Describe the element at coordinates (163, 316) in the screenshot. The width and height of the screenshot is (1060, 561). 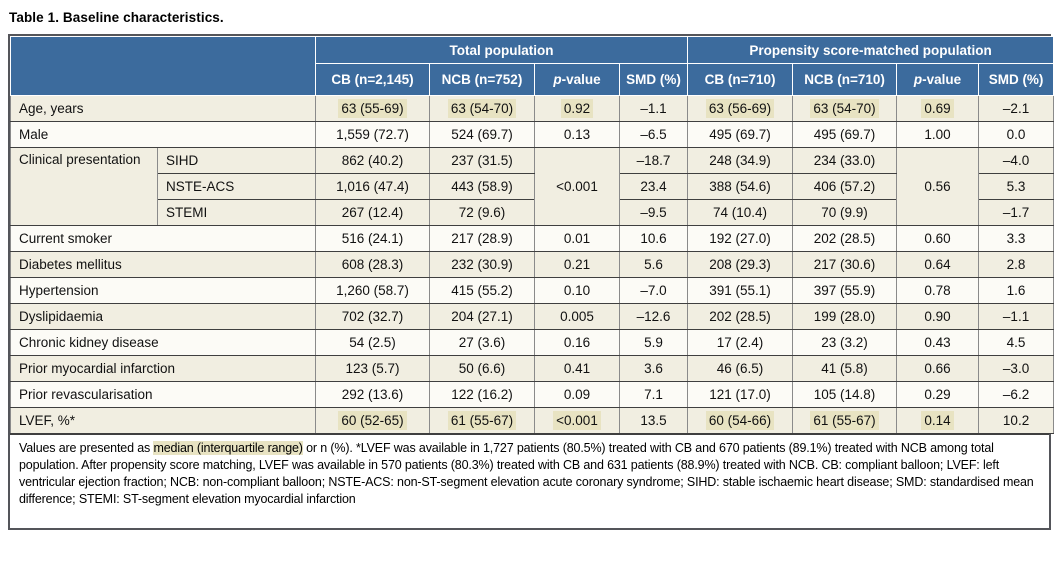
I see `row-label: Dyslipidaemia` at that location.